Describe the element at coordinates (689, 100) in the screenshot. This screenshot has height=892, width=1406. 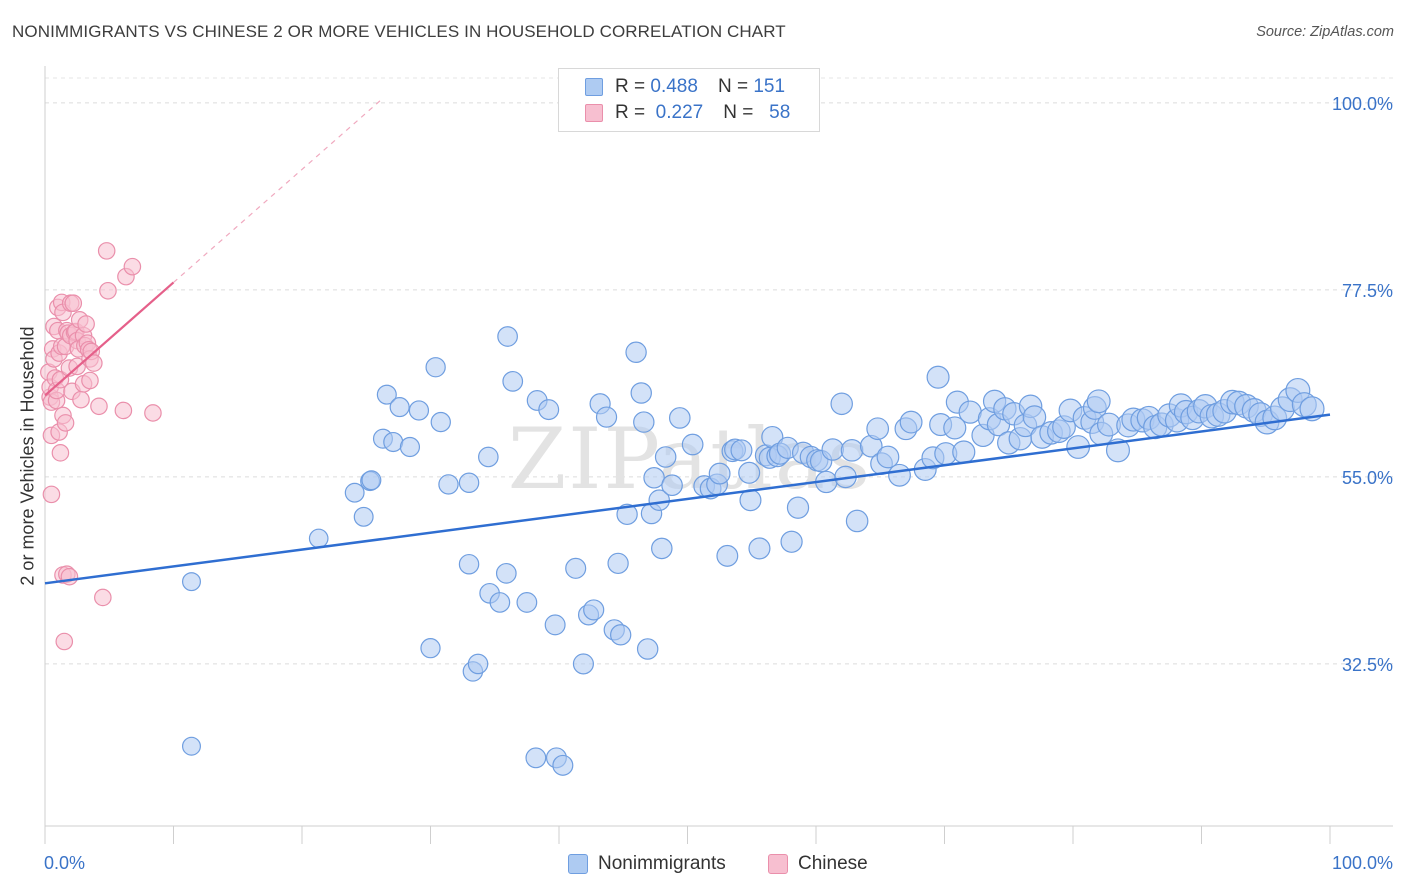
I see `legend: R = 0.488 N = 151 R = 0.227 N = 58` at that location.